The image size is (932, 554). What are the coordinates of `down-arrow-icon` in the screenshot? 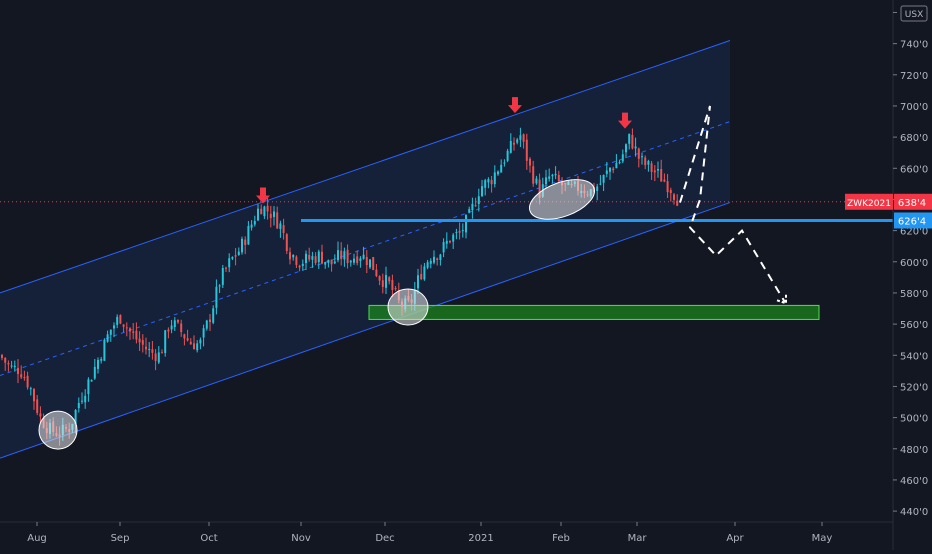 It's located at (263, 195).